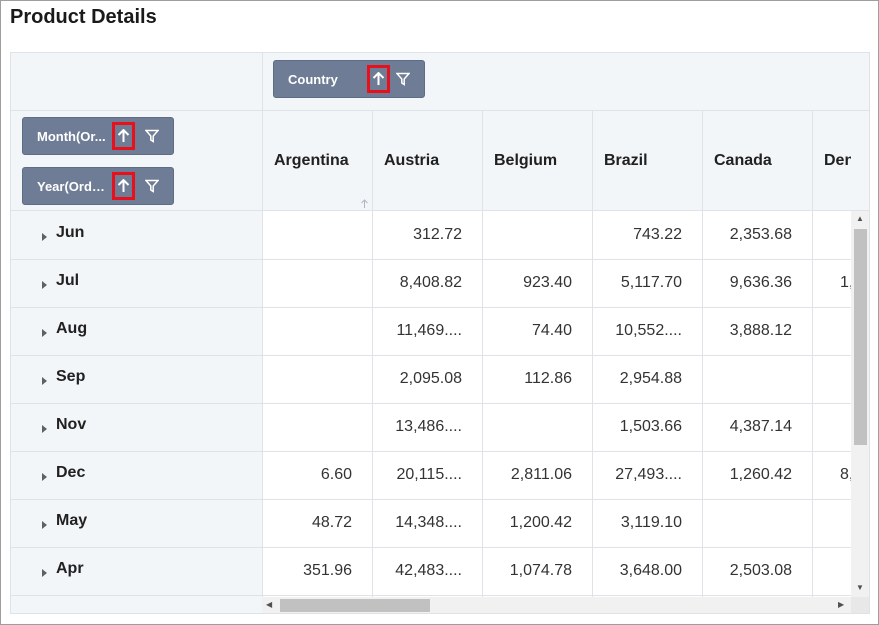 This screenshot has height=625, width=879. What do you see at coordinates (860, 218) in the screenshot?
I see `scroll-up-arrow-icon: ▲` at bounding box center [860, 218].